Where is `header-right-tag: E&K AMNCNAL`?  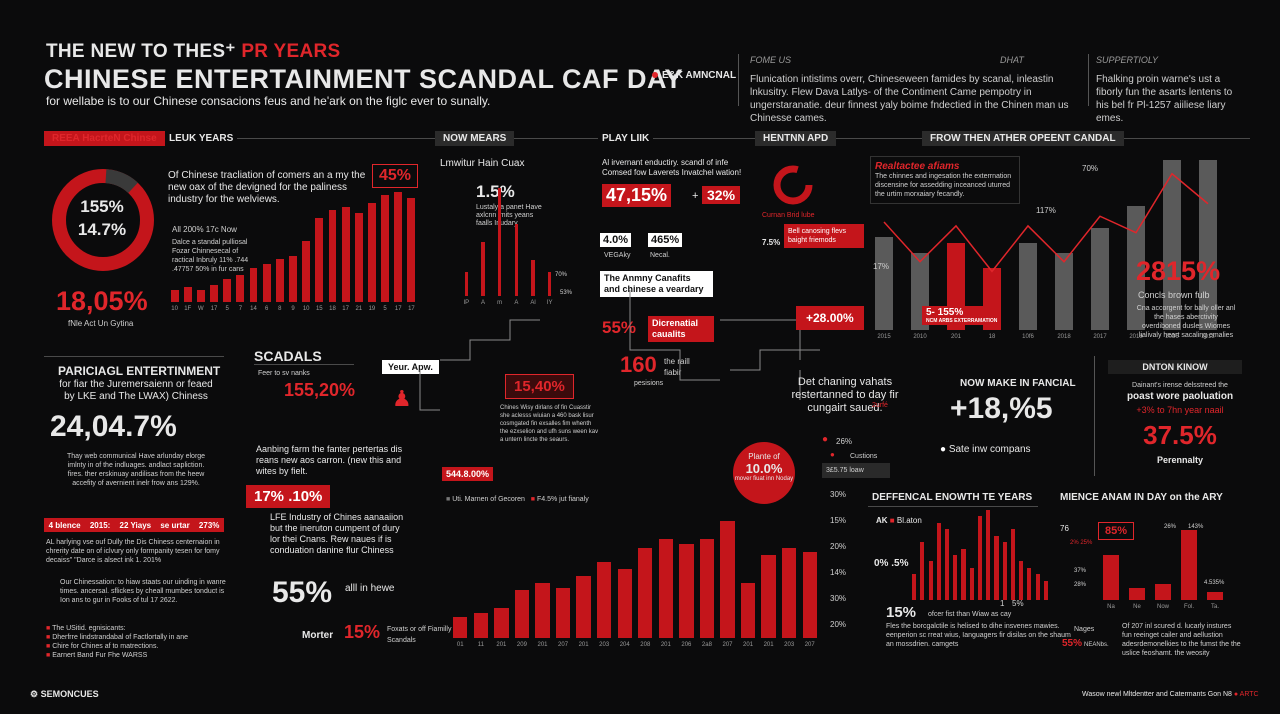
header-right-tag: E&K AMNCNAL is located at coordinates (694, 75).